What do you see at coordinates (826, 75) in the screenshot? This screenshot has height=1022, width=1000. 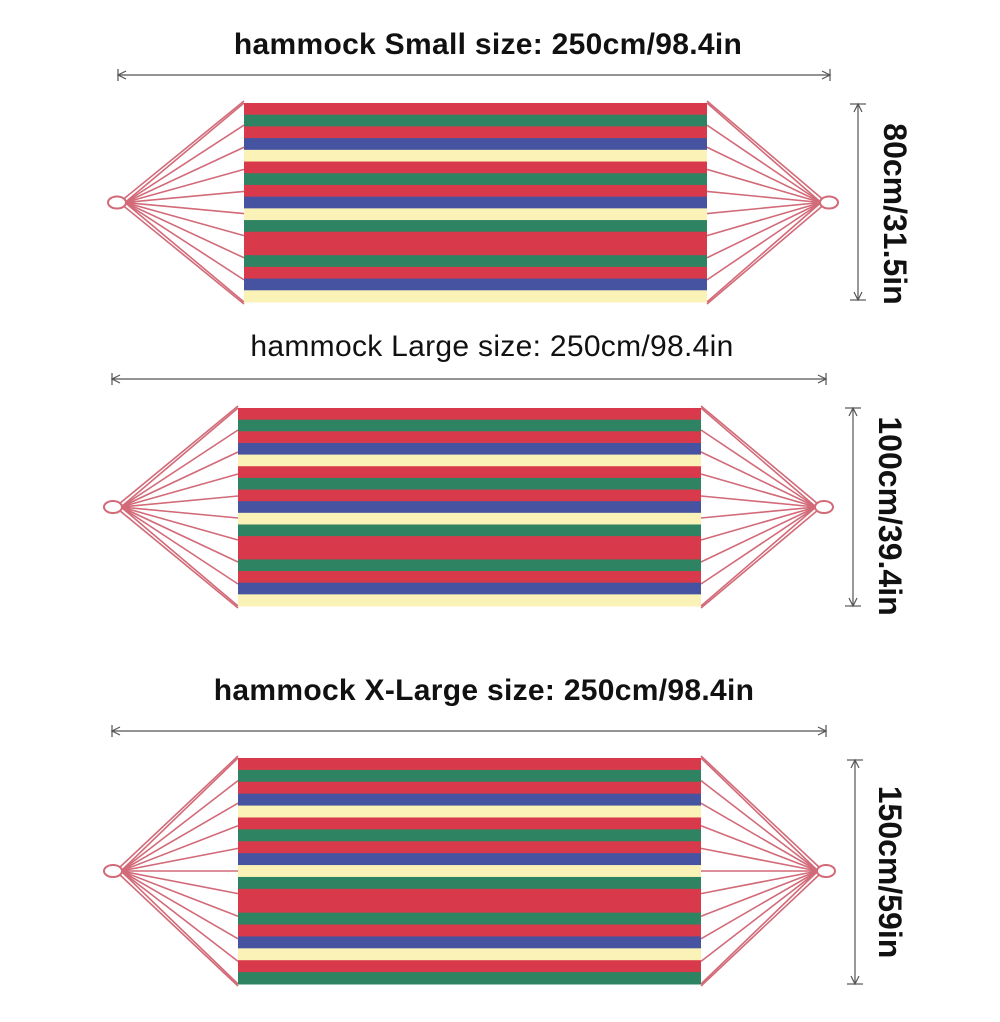 I see `length-dimension-small-arrow-right` at bounding box center [826, 75].